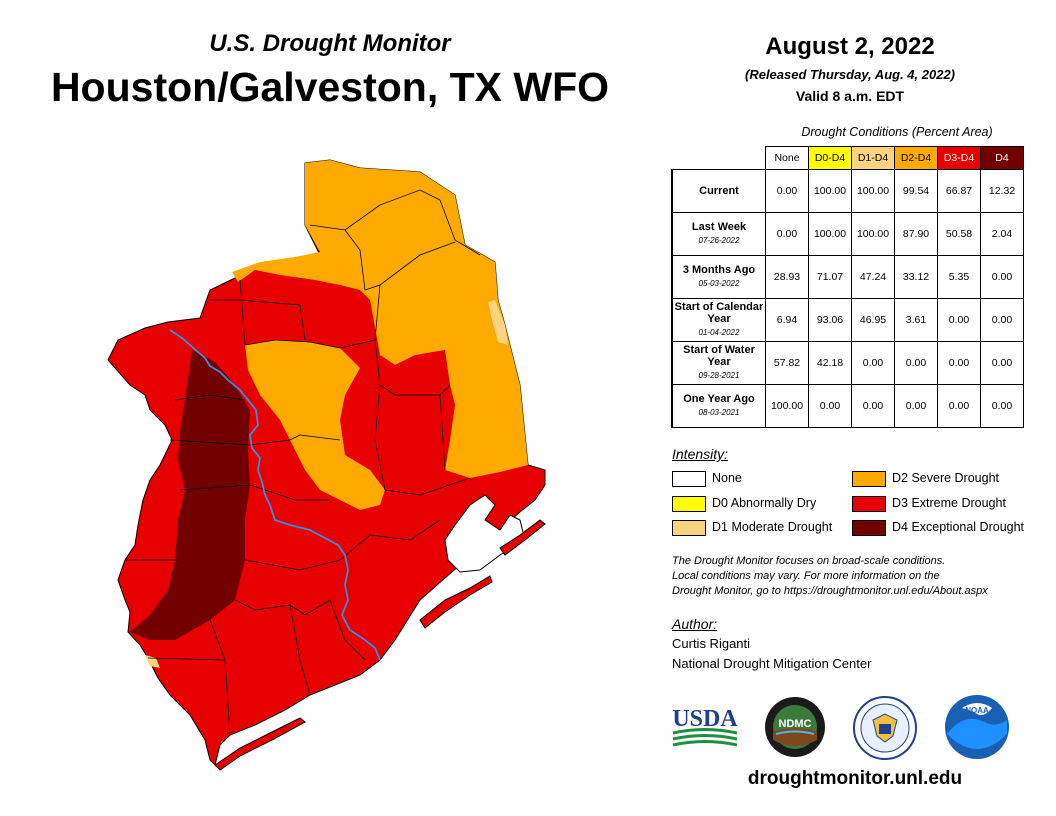  I want to click on column-header: None, so click(787, 158).